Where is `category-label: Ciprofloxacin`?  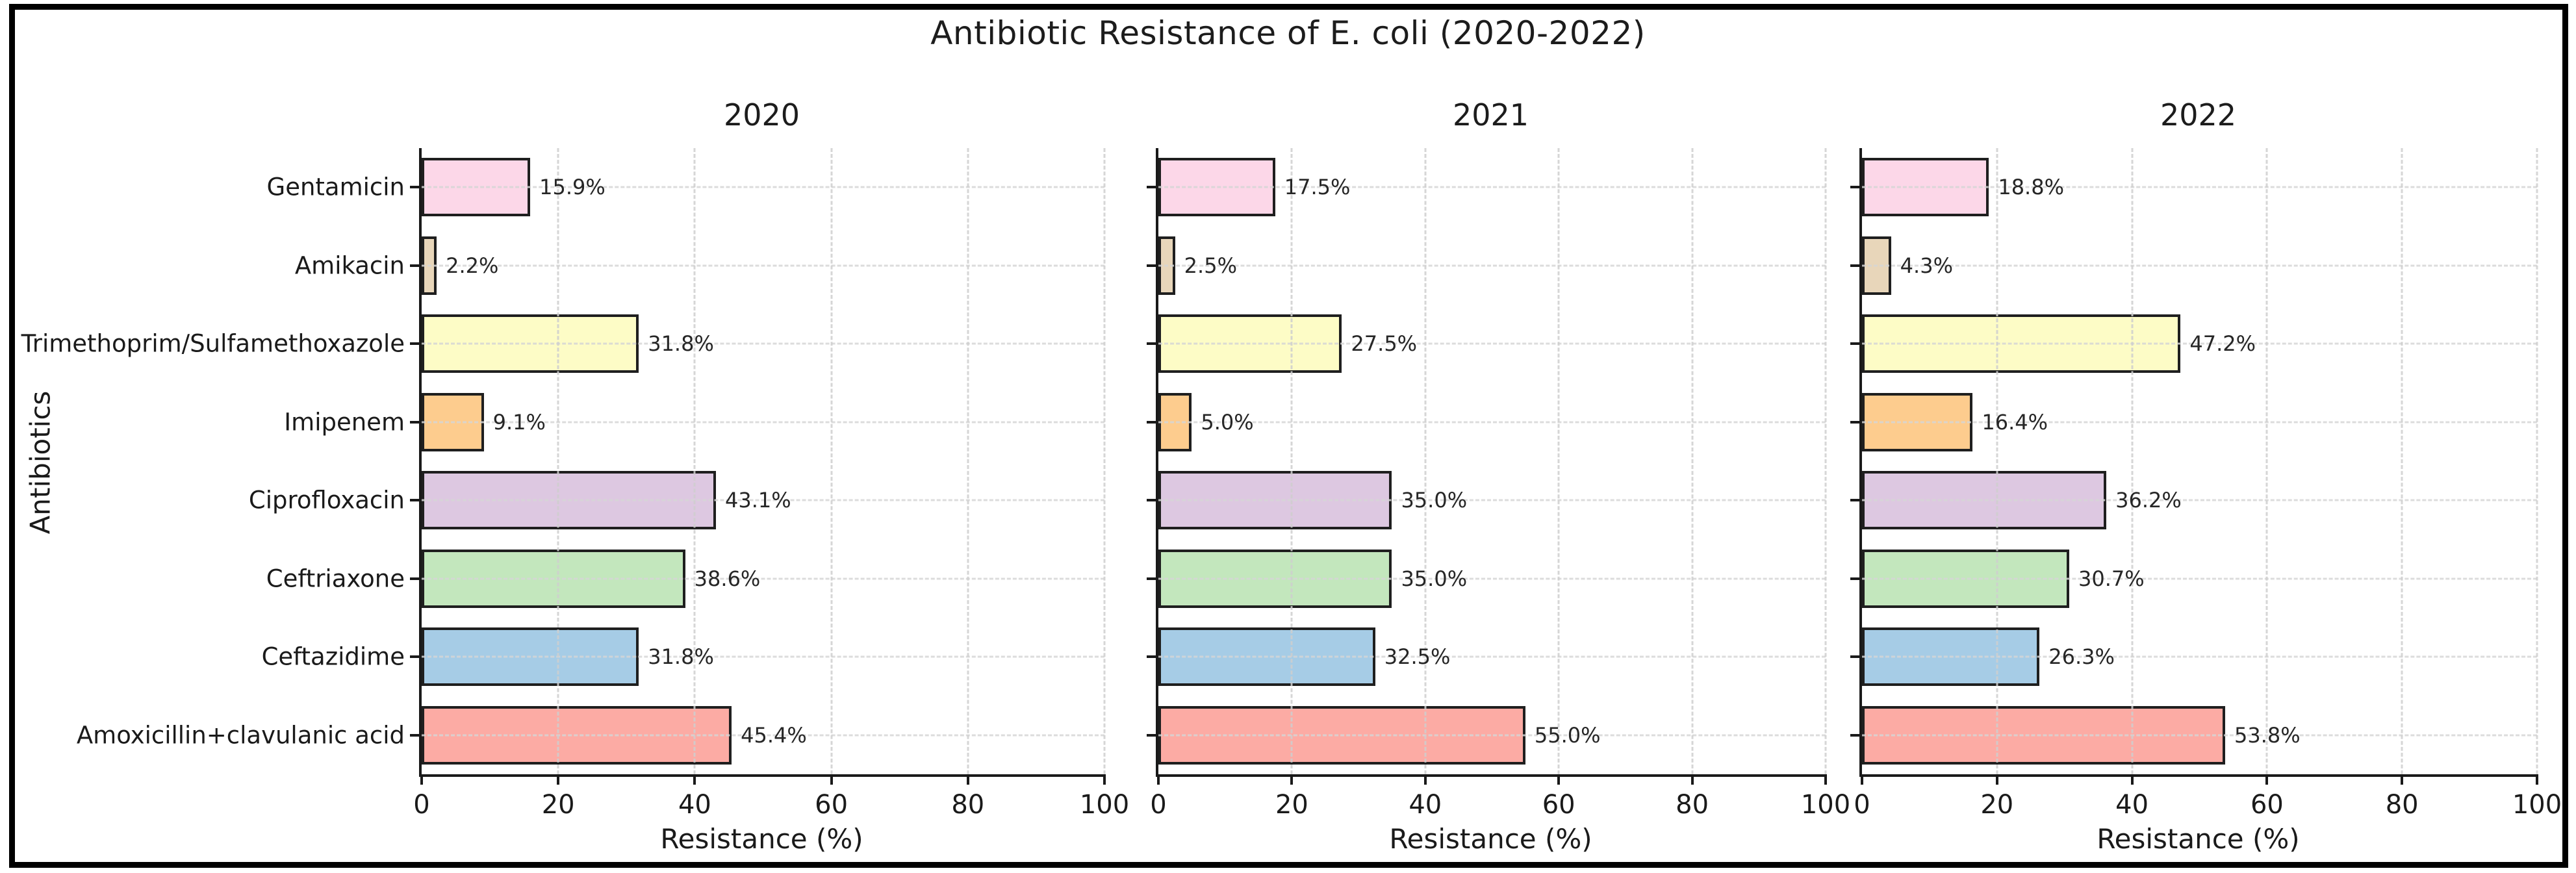 category-label: Ciprofloxacin is located at coordinates (326, 500).